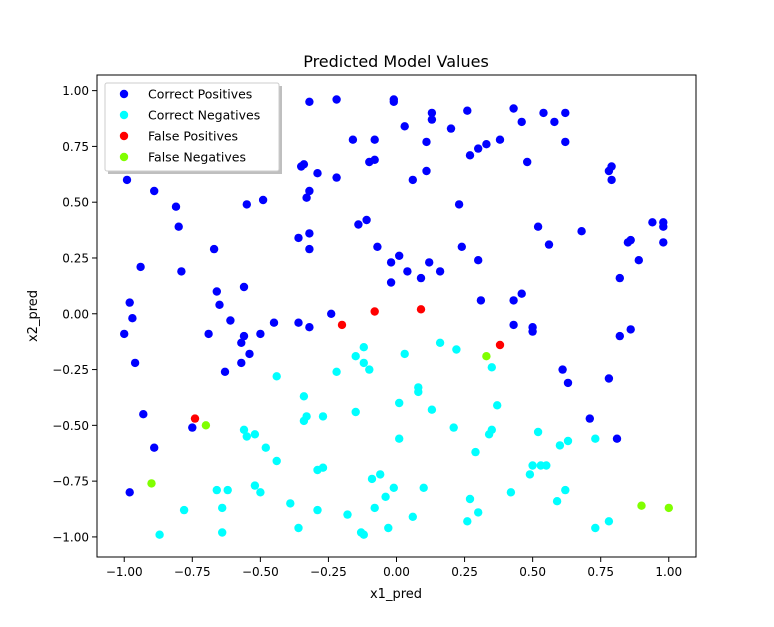 Image resolution: width=774 pixels, height=627 pixels. What do you see at coordinates (75, 258) in the screenshot?
I see `y-tick-label-5: 0.25` at bounding box center [75, 258].